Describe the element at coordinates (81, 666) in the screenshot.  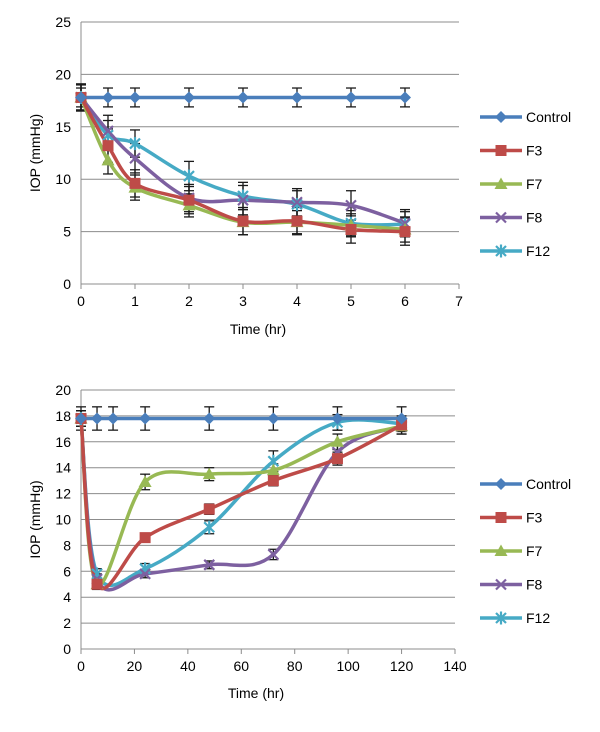
I see `x-tick-label: 0` at that location.